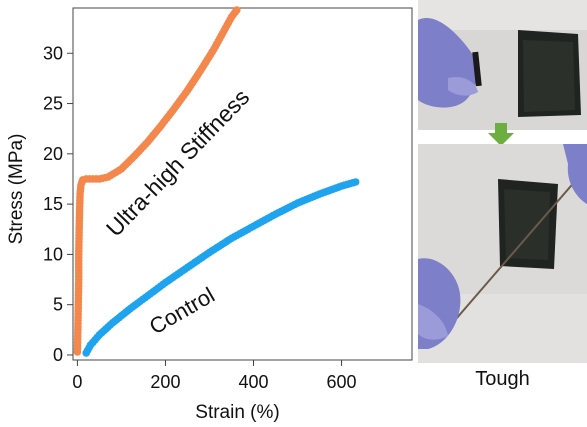 Image resolution: width=587 pixels, height=427 pixels. Describe the element at coordinates (253, 382) in the screenshot. I see `x-tick-label: 400` at that location.